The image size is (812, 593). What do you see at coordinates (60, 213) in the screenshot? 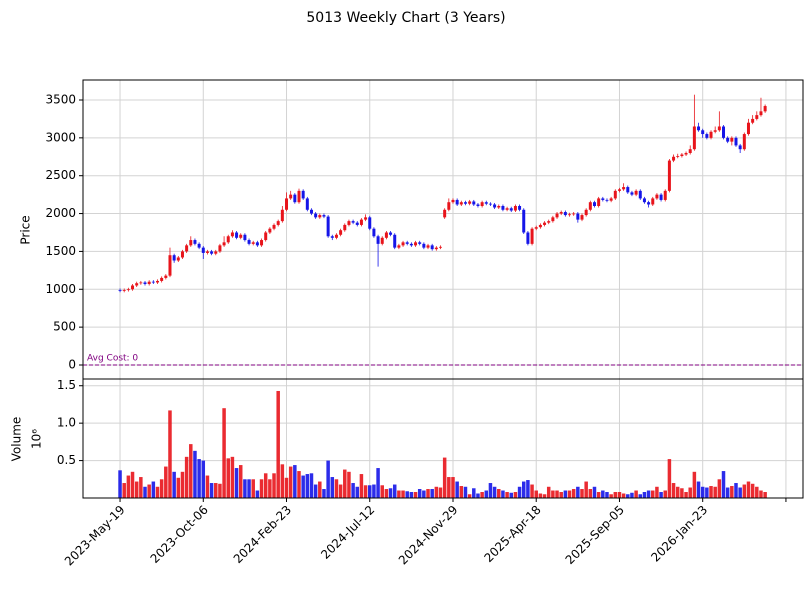
I see `y-tick-label: 2000` at bounding box center [60, 213].